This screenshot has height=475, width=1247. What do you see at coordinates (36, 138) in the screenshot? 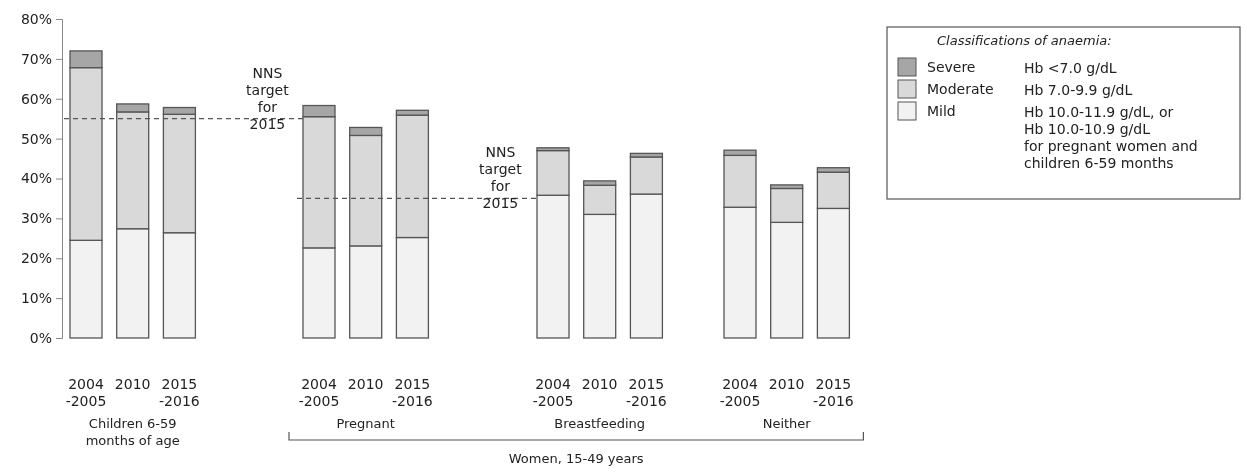
I see `y-tick-label: 50%` at bounding box center [36, 138].